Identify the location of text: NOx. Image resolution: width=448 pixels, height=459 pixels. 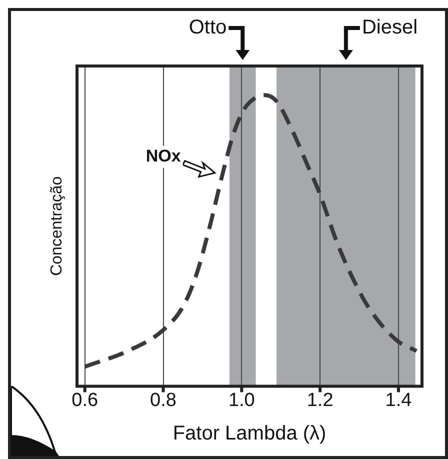
(164, 156).